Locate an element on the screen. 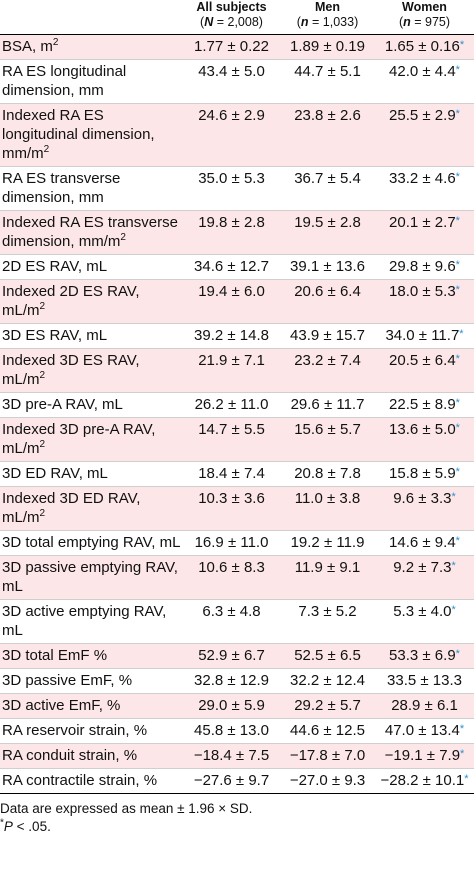 This screenshot has height=889, width=474. header-women-n: (n = 975) is located at coordinates (424, 22).